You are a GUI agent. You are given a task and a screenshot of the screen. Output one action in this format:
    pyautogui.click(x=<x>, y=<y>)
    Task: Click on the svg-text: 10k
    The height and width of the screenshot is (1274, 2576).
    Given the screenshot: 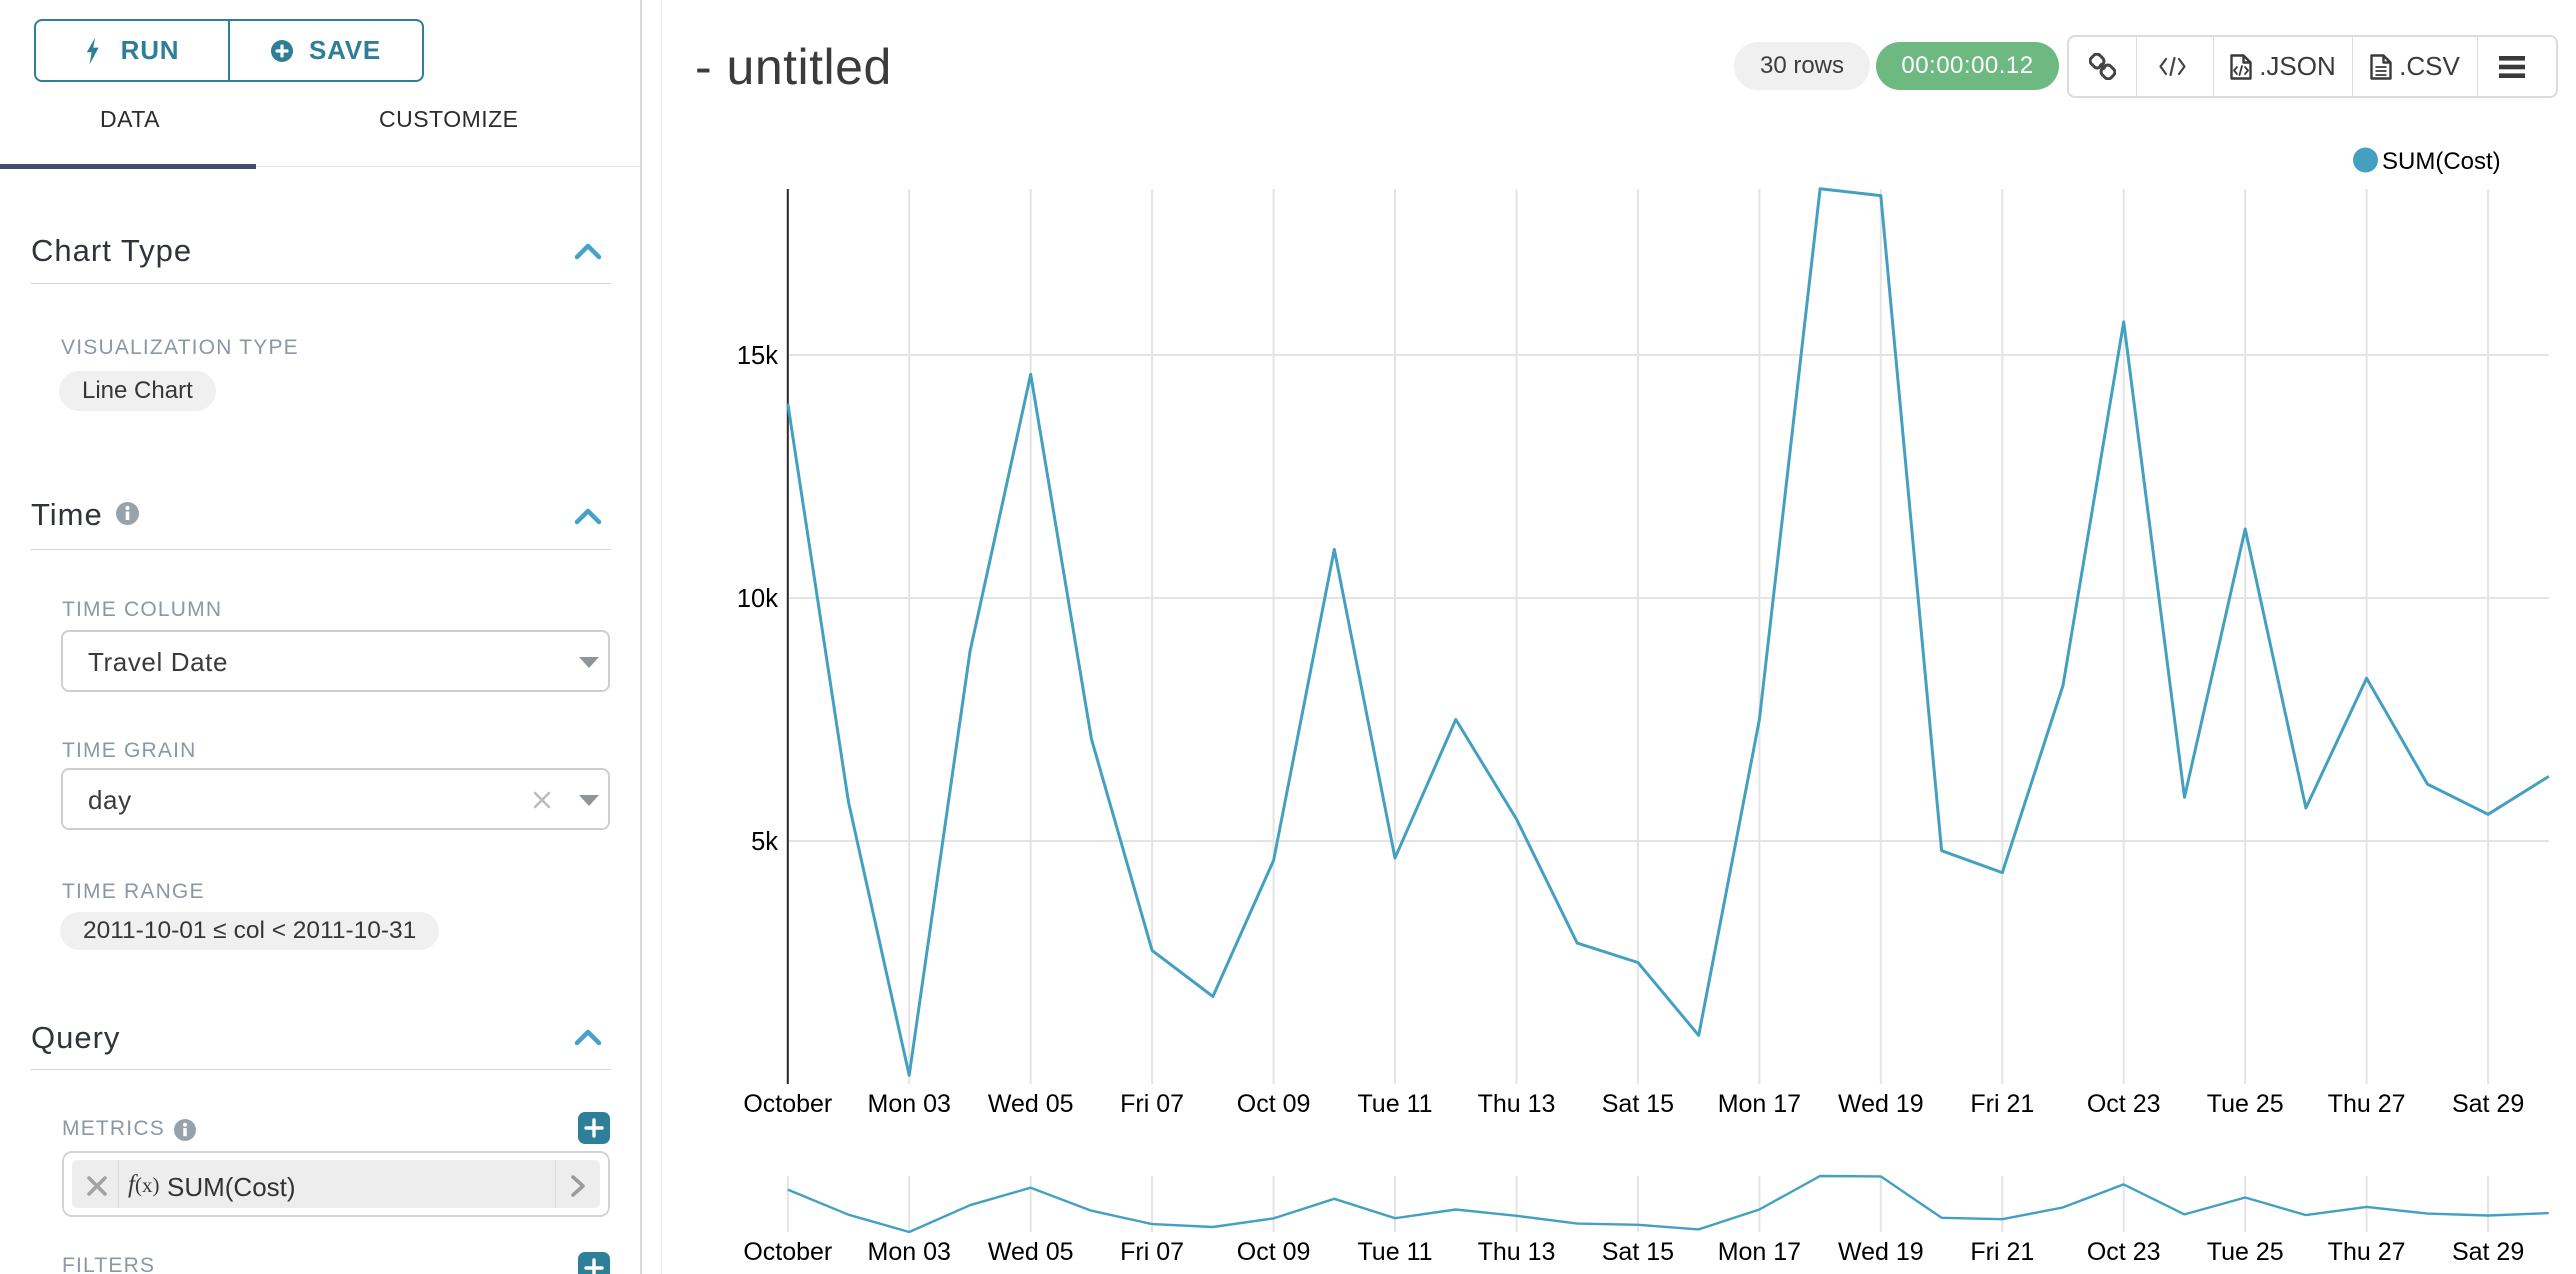 What is the action you would take?
    pyautogui.click(x=757, y=599)
    